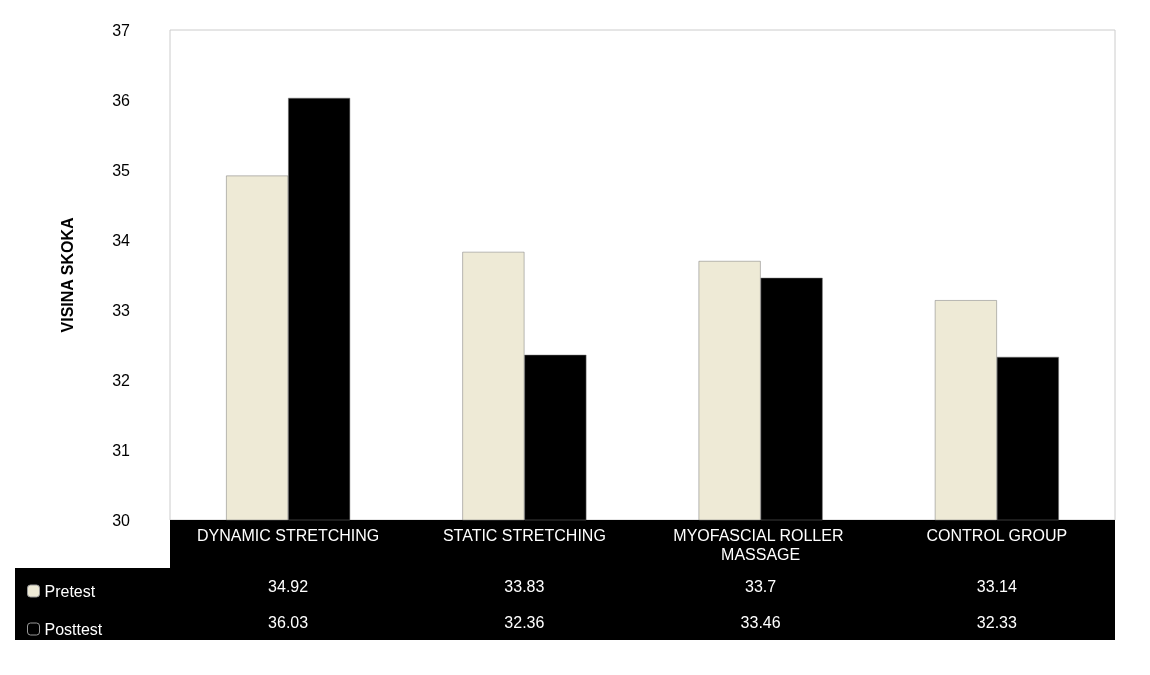 The width and height of the screenshot is (1150, 675). What do you see at coordinates (760, 622) in the screenshot?
I see `data-label: 33.46` at bounding box center [760, 622].